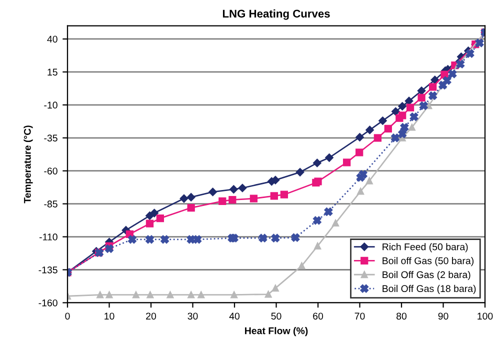  What do you see at coordinates (485, 316) in the screenshot?
I see `x-tick-label: 100` at bounding box center [485, 316].